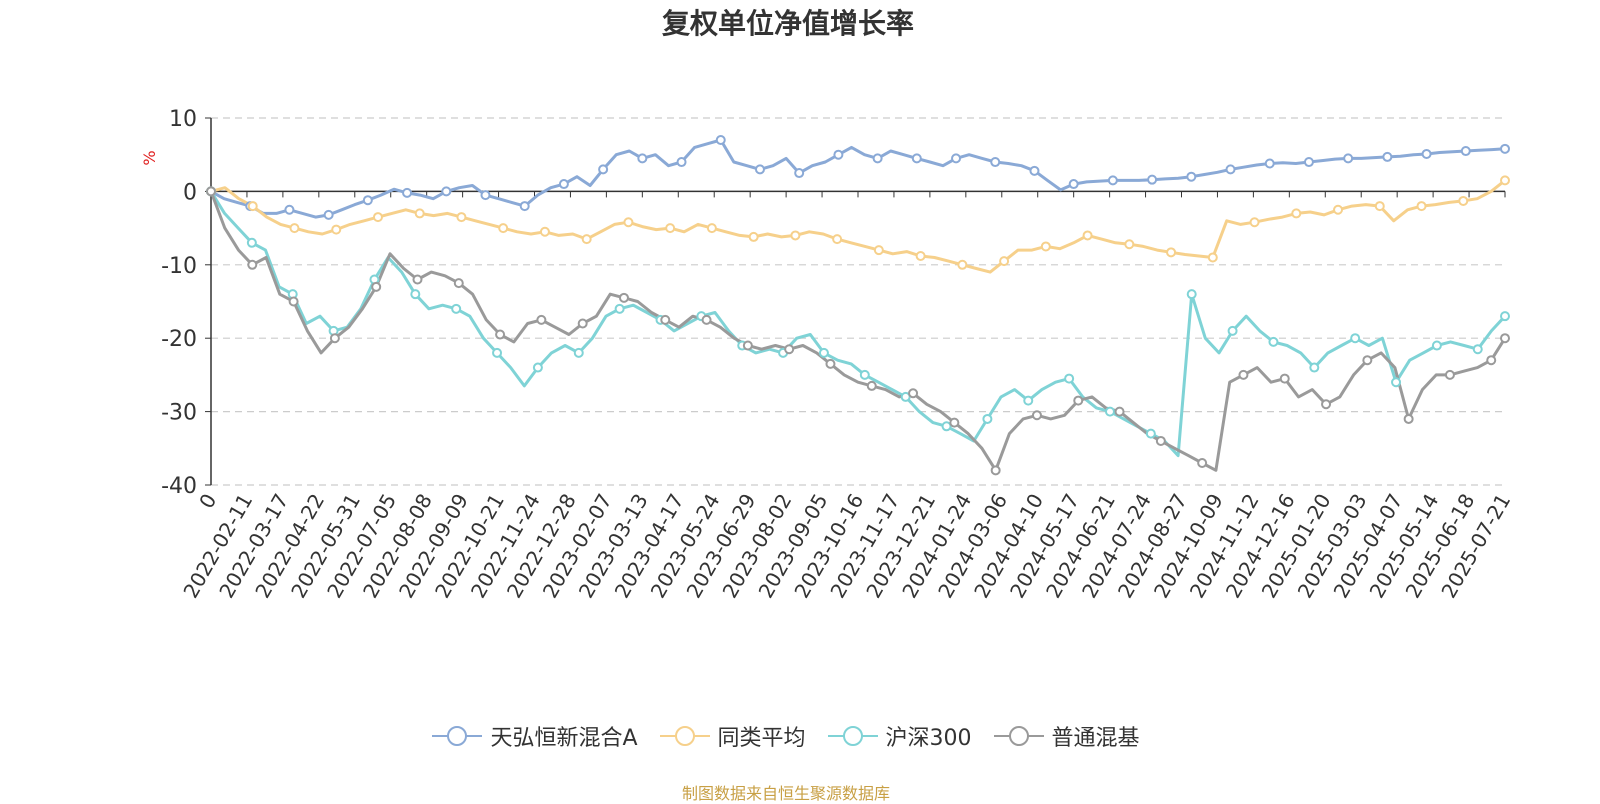  I want to click on y-tick-label: -30, so click(179, 413).